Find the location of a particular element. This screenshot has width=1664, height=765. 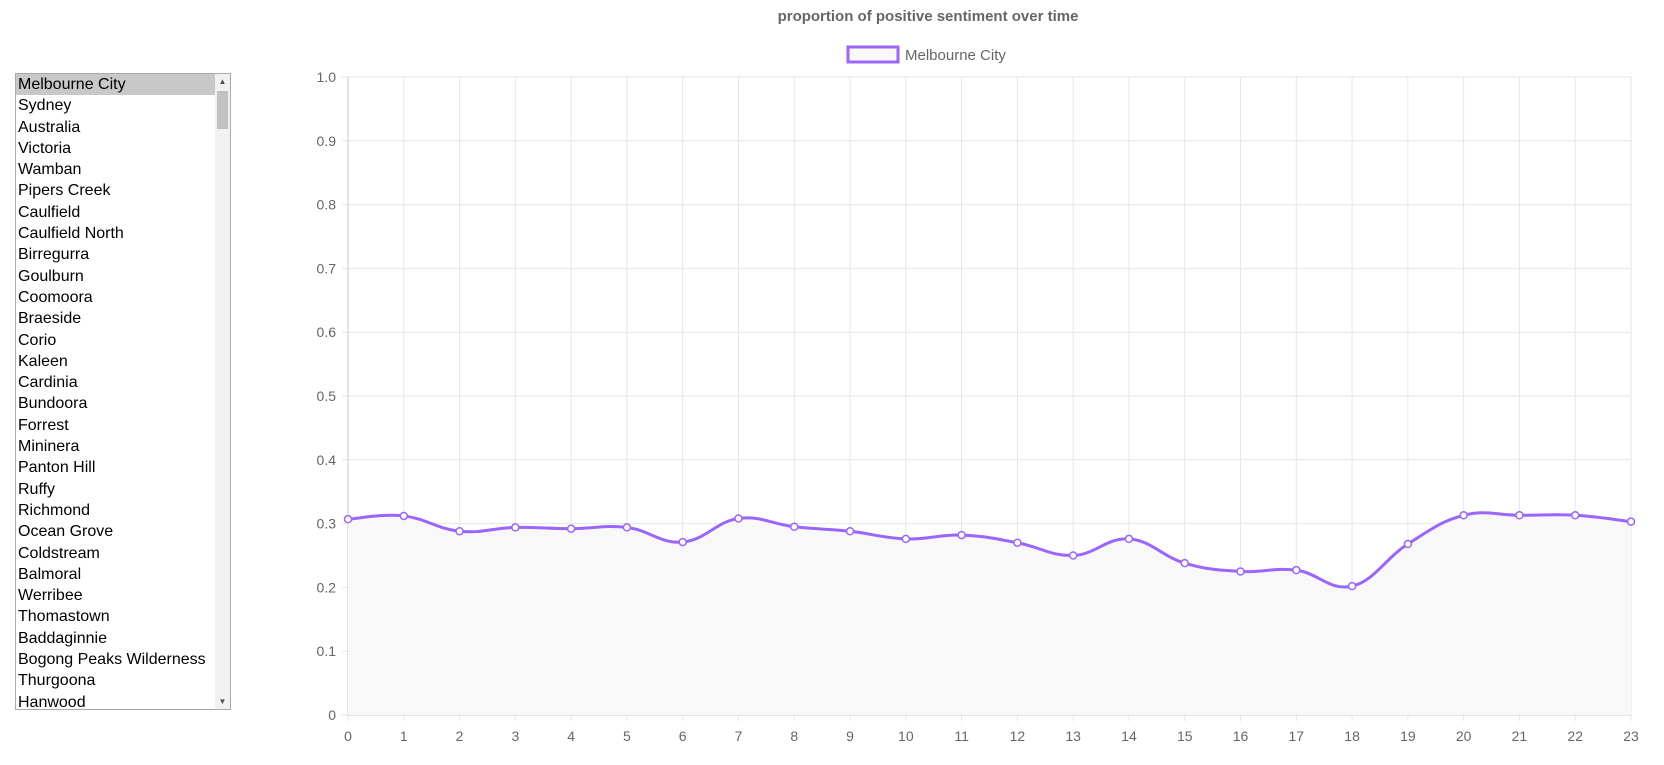

x-tick-label: 20 is located at coordinates (1464, 736).